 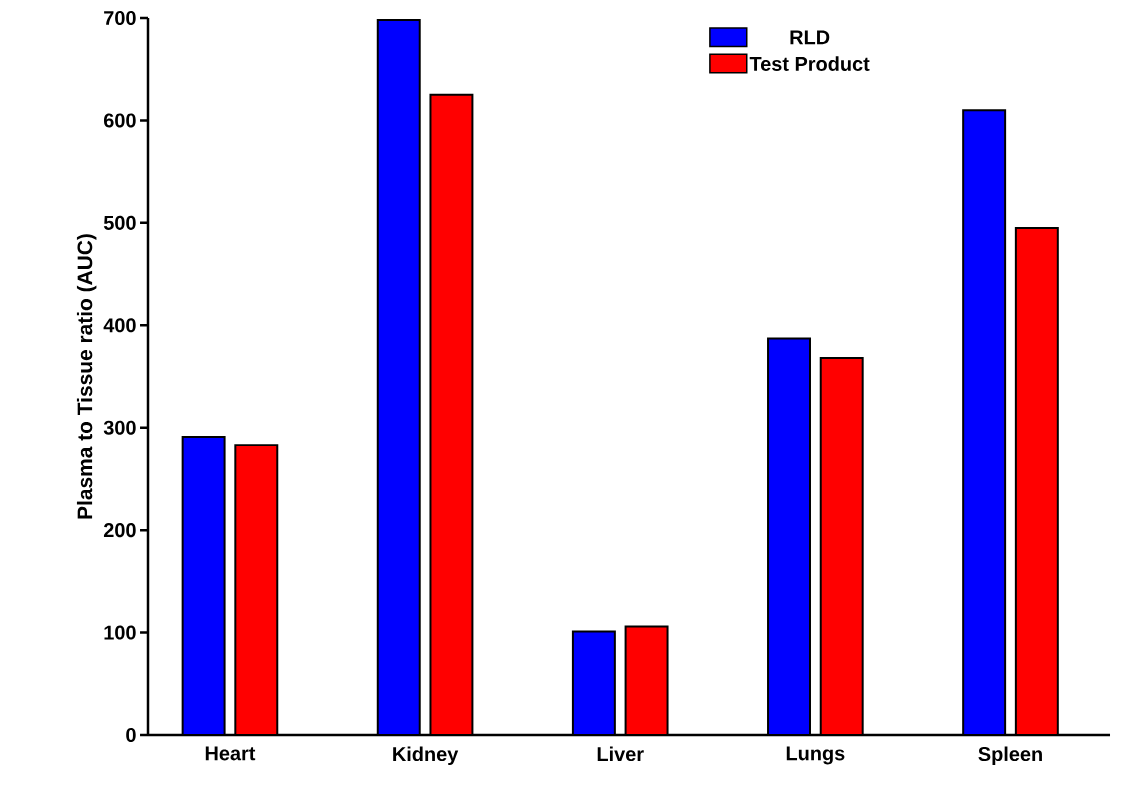 I want to click on y-tick-label: 300, so click(x=119, y=427).